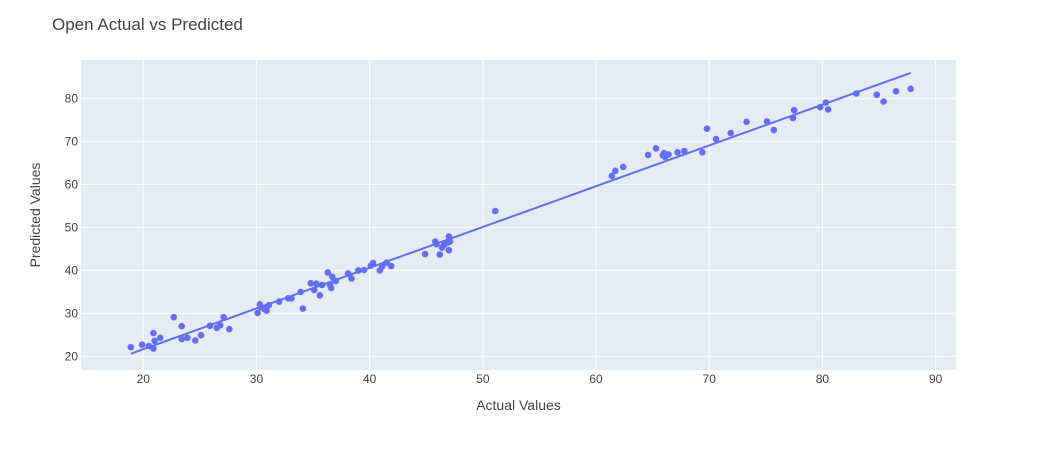 The image size is (1037, 450). Describe the element at coordinates (72, 313) in the screenshot. I see `y-tick-label: 30` at that location.